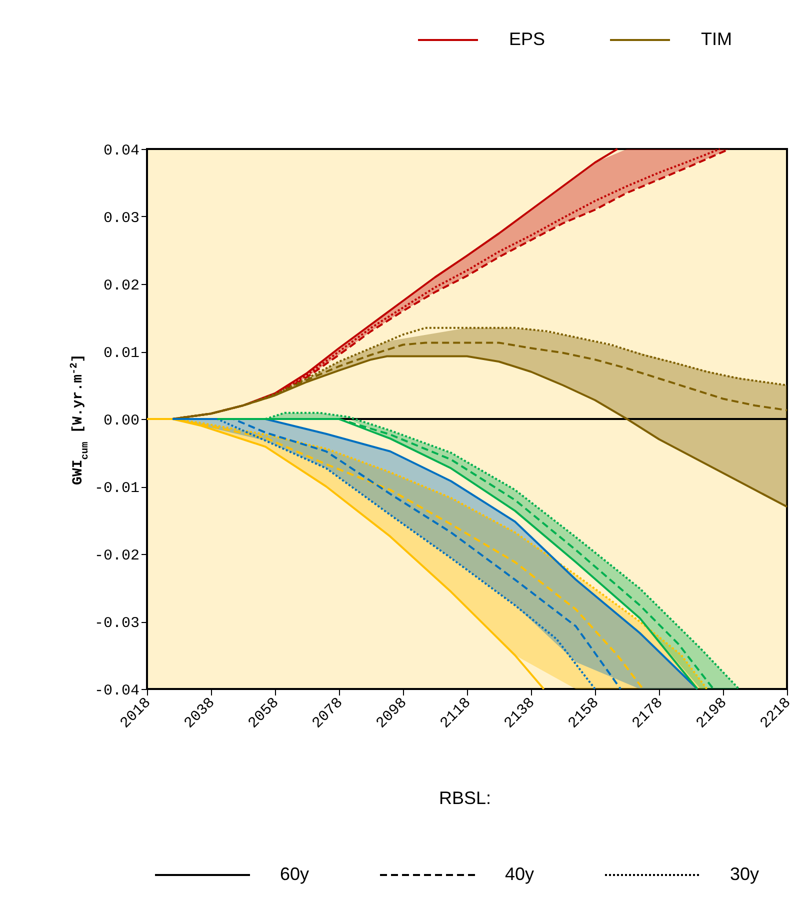 This screenshot has height=903, width=810. What do you see at coordinates (519, 874) in the screenshot?
I see `text: 40y` at bounding box center [519, 874].